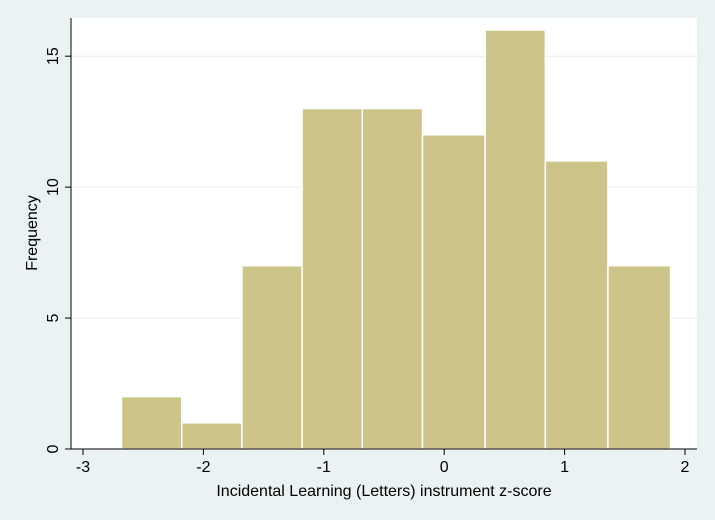  Describe the element at coordinates (444, 467) in the screenshot. I see `x-tick-label: 0` at that location.